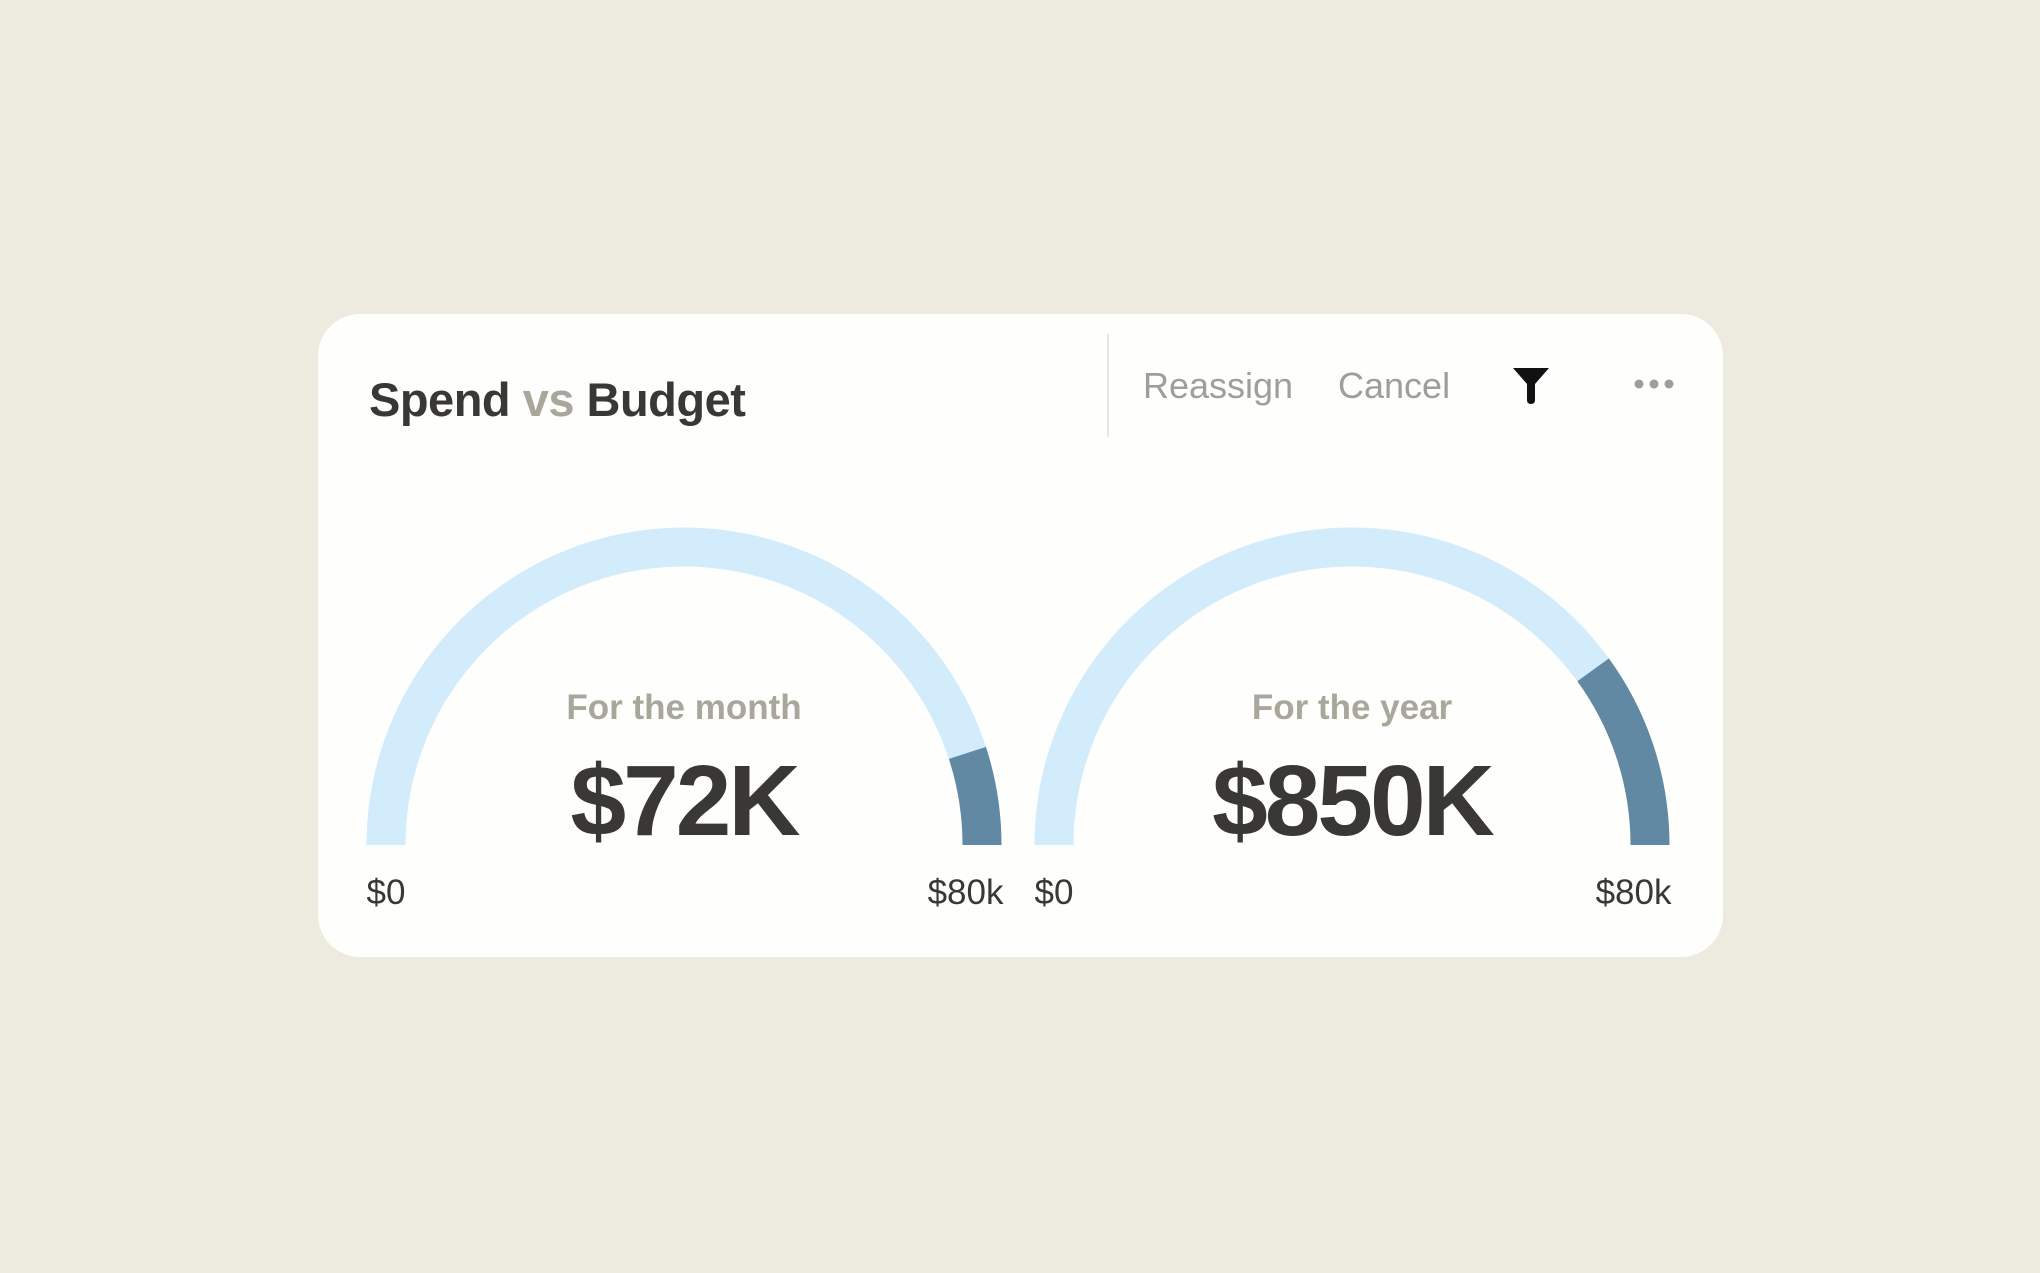 The height and width of the screenshot is (1273, 2040). What do you see at coordinates (1353, 801) in the screenshot?
I see `gauge-year-value: $850K` at bounding box center [1353, 801].